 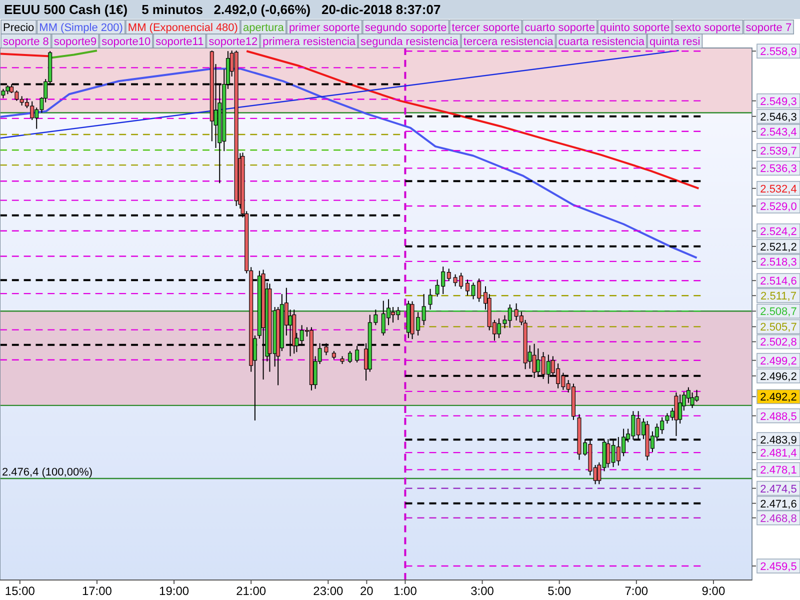 What do you see at coordinates (778, 416) in the screenshot?
I see `y-tick-label: 2.488,5` at bounding box center [778, 416].